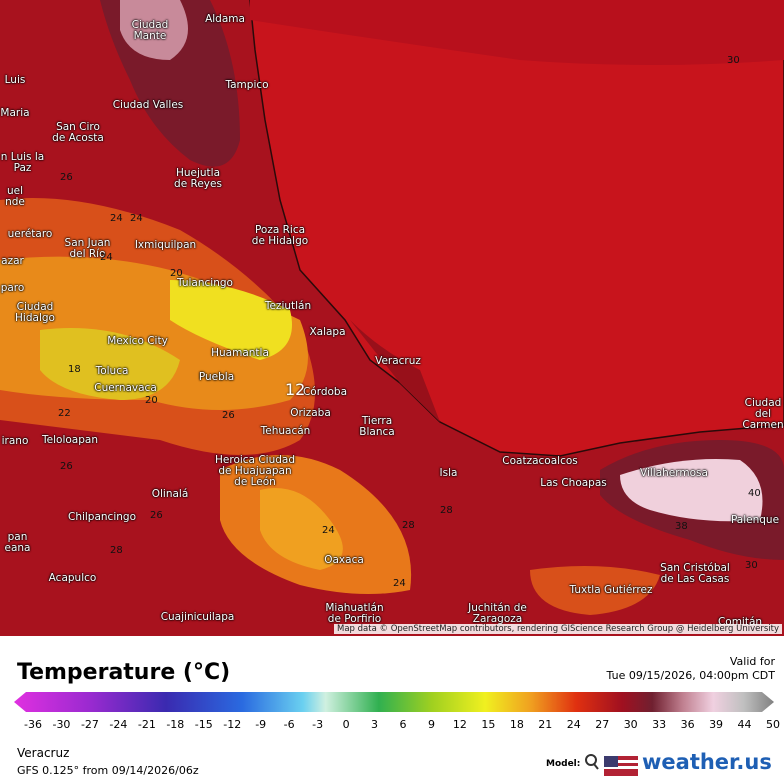 The height and width of the screenshot is (784, 784). I want to click on city-label: Palenque, so click(755, 520).